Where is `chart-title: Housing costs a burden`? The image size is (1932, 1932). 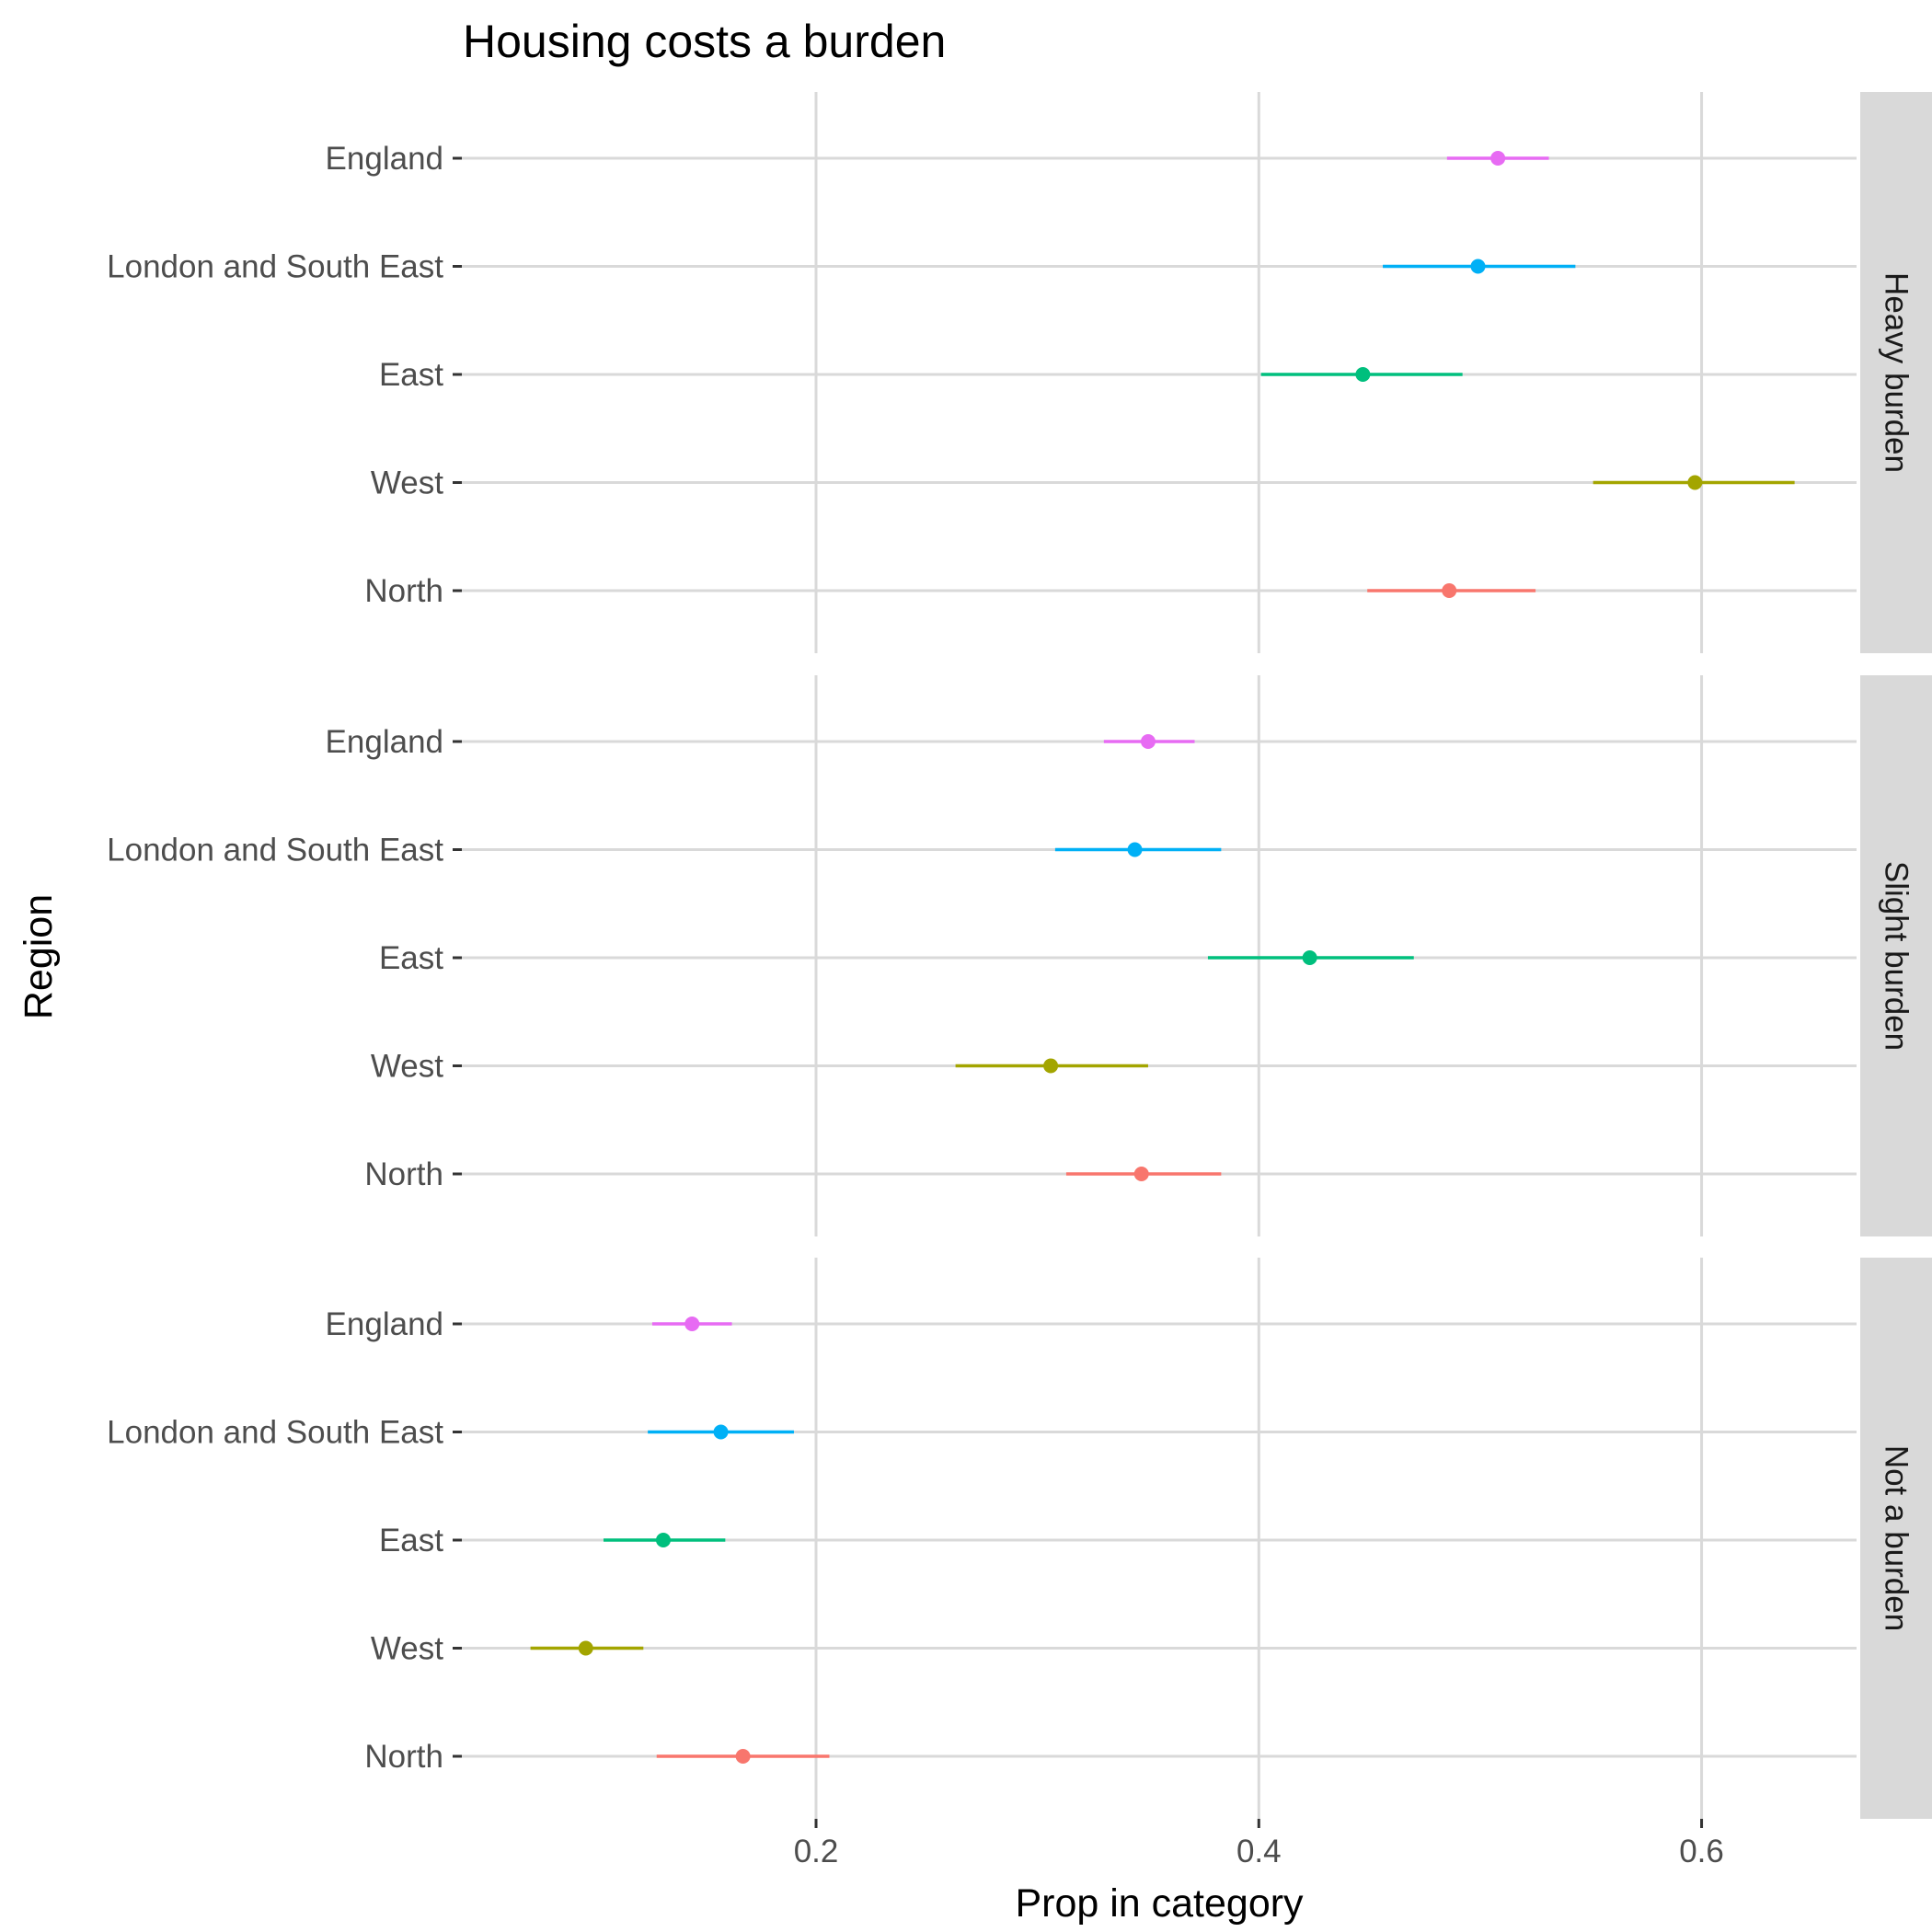 chart-title: Housing costs a burden is located at coordinates (704, 41).